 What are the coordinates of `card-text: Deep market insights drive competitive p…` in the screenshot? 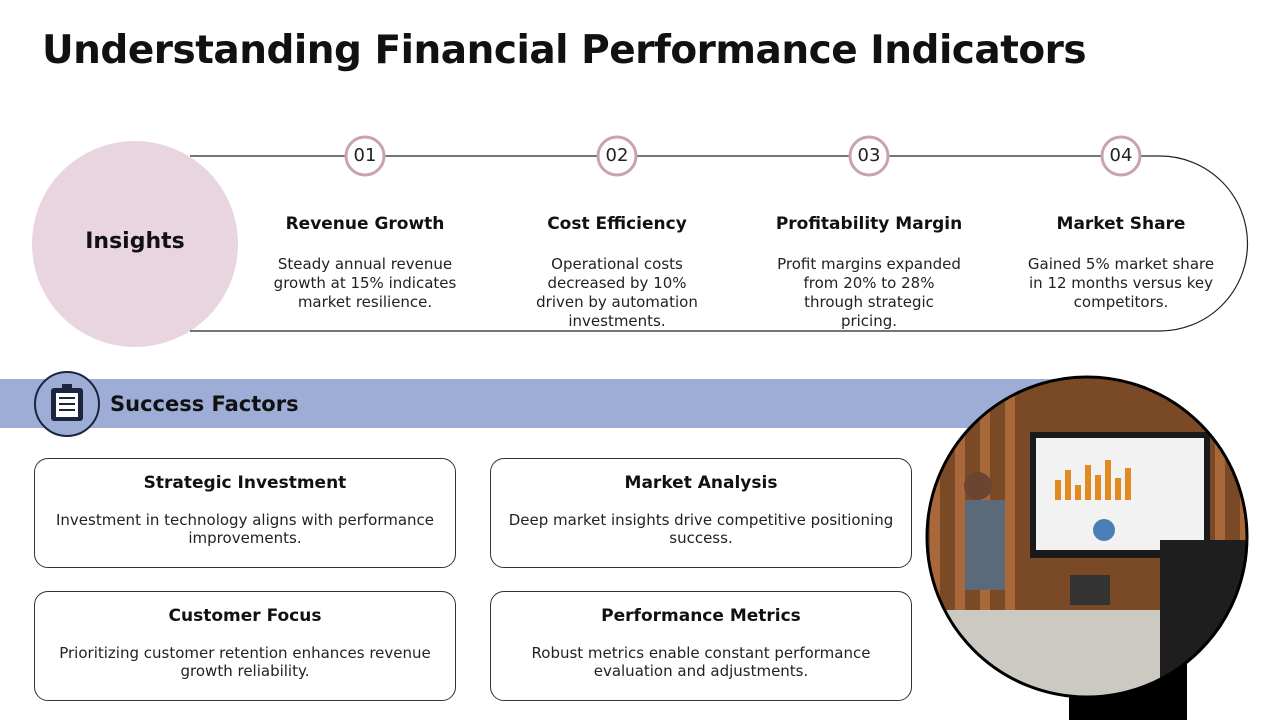 It's located at (701, 529).